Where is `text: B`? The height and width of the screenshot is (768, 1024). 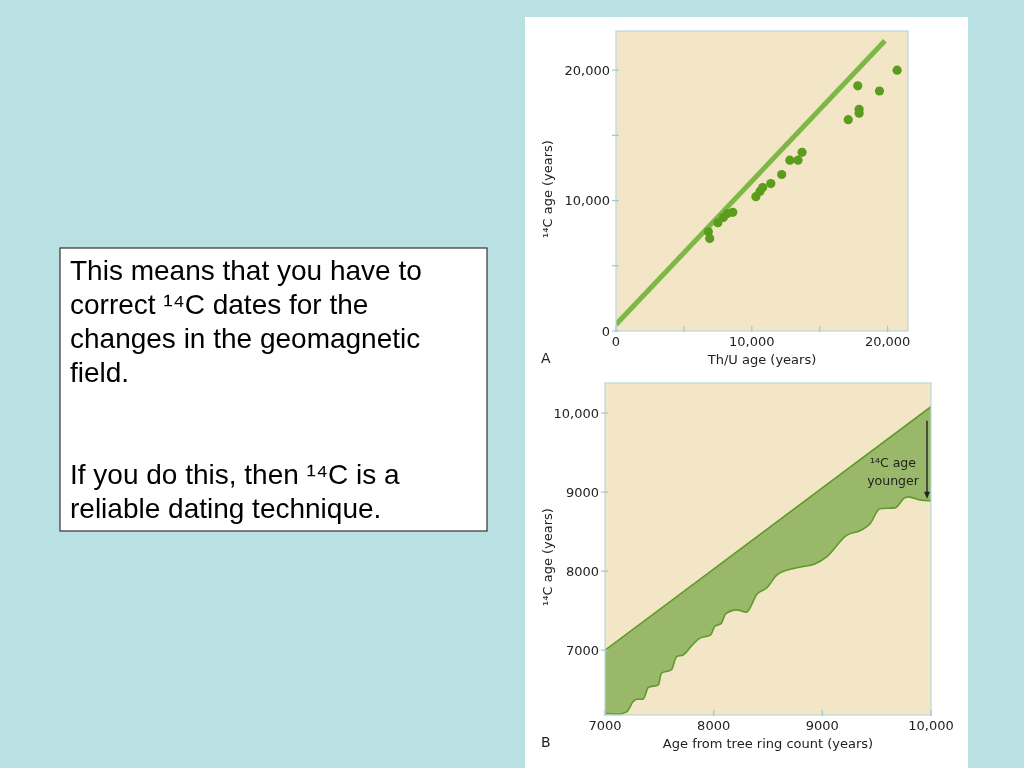
text: B is located at coordinates (546, 742).